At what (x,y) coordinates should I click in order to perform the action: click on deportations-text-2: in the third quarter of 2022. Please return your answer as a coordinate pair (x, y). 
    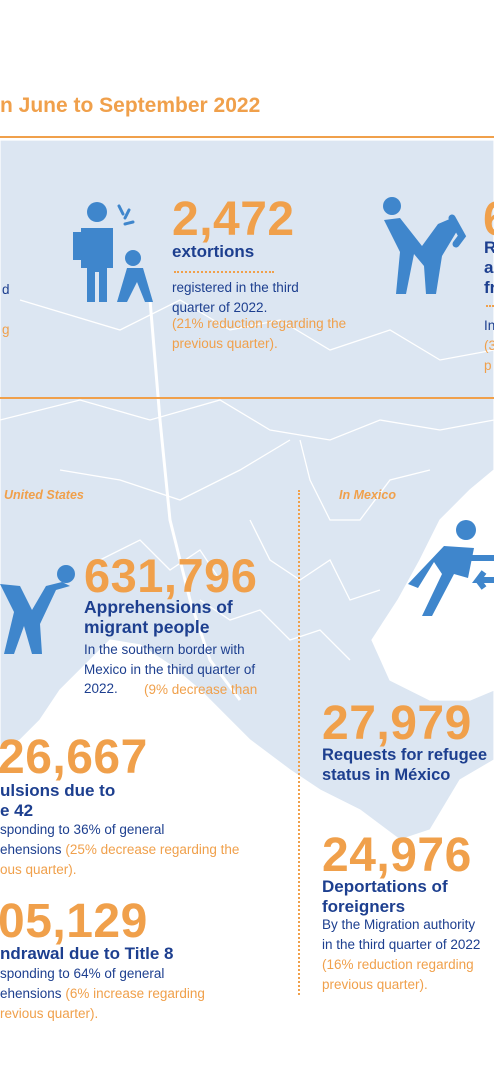
    Looking at the image, I should click on (401, 944).